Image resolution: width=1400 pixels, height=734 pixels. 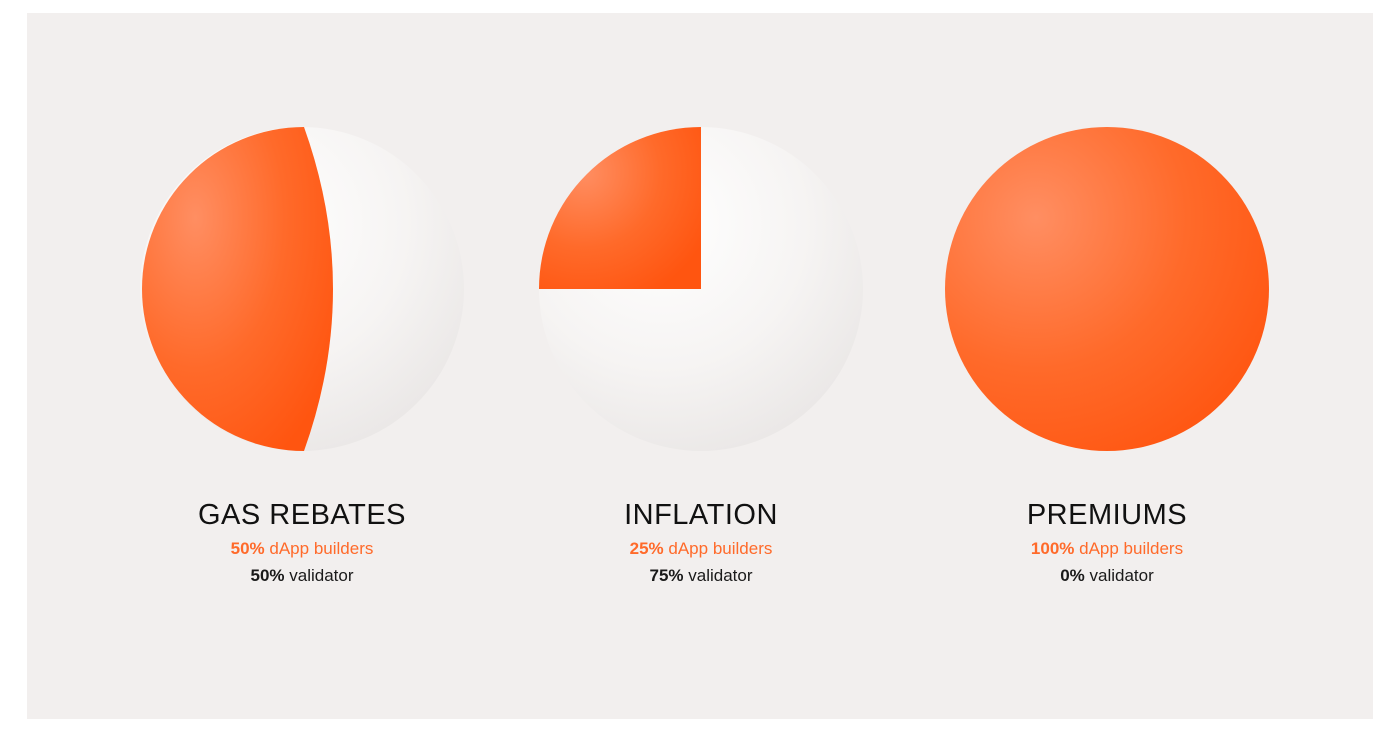 What do you see at coordinates (646, 548) in the screenshot?
I see `builders-percent: 25%` at bounding box center [646, 548].